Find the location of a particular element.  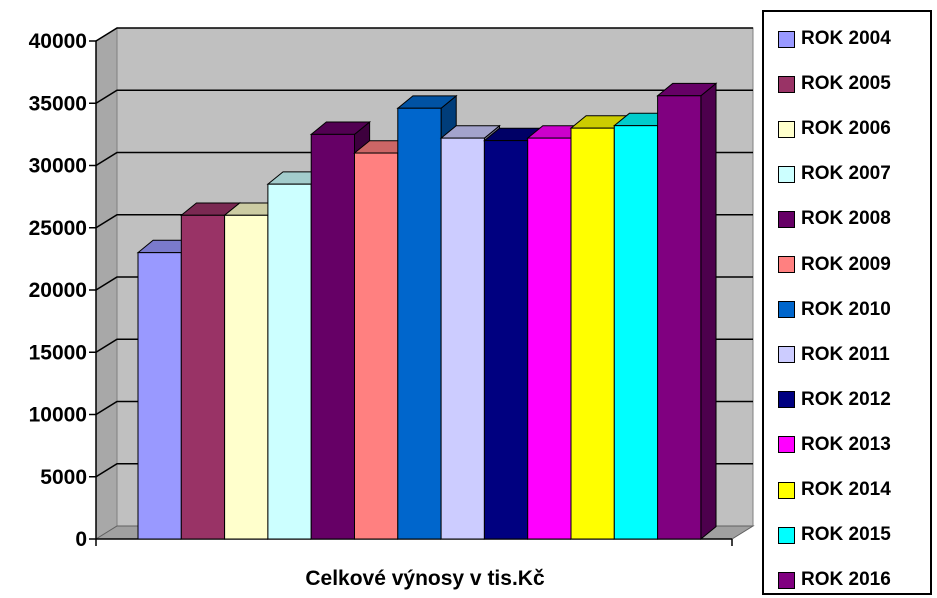

legend-item: ROK 2014 is located at coordinates (834, 490).